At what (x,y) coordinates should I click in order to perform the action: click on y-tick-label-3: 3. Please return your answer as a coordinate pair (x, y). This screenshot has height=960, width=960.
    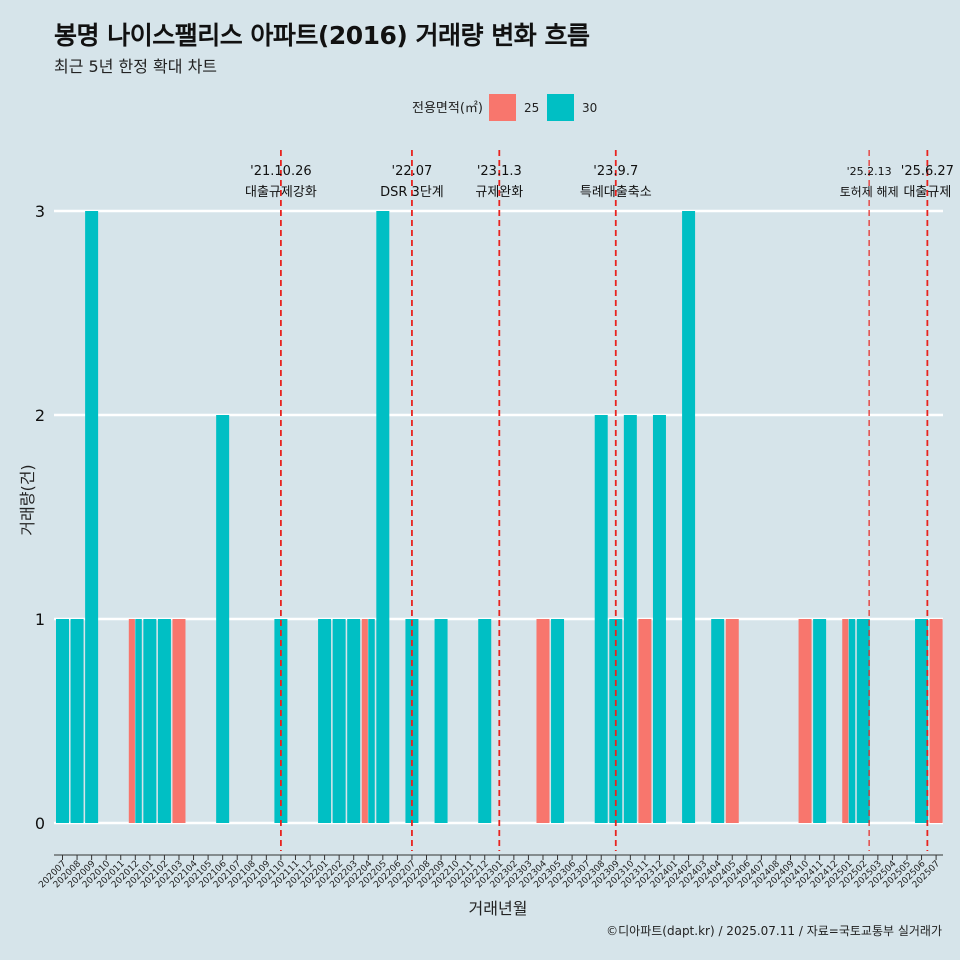
    Looking at the image, I should click on (40, 211).